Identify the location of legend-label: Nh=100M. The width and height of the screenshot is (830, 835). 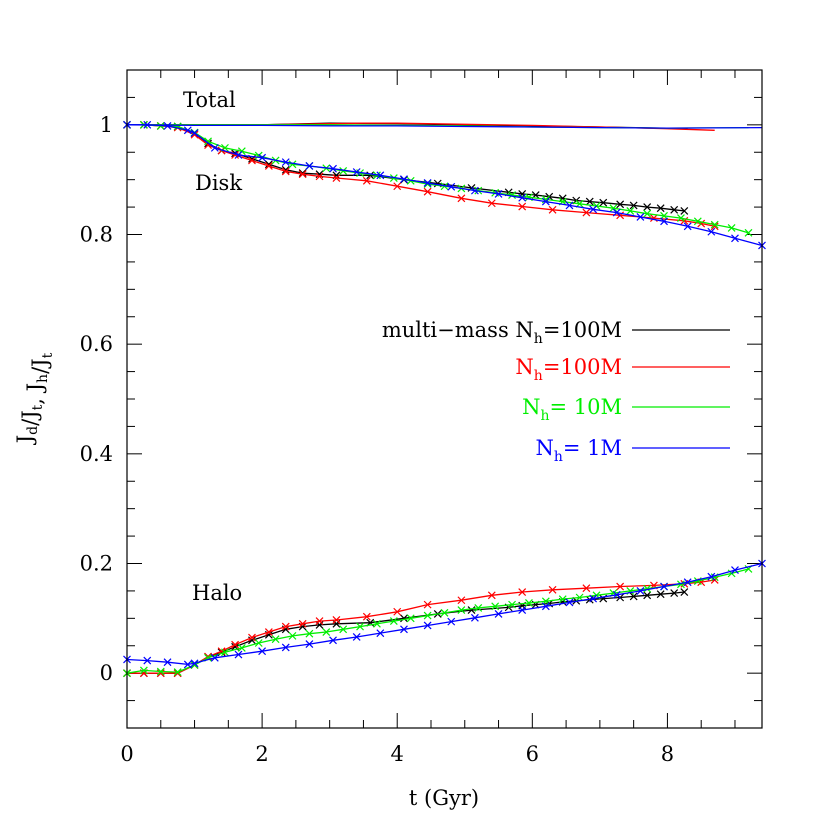
(568, 369).